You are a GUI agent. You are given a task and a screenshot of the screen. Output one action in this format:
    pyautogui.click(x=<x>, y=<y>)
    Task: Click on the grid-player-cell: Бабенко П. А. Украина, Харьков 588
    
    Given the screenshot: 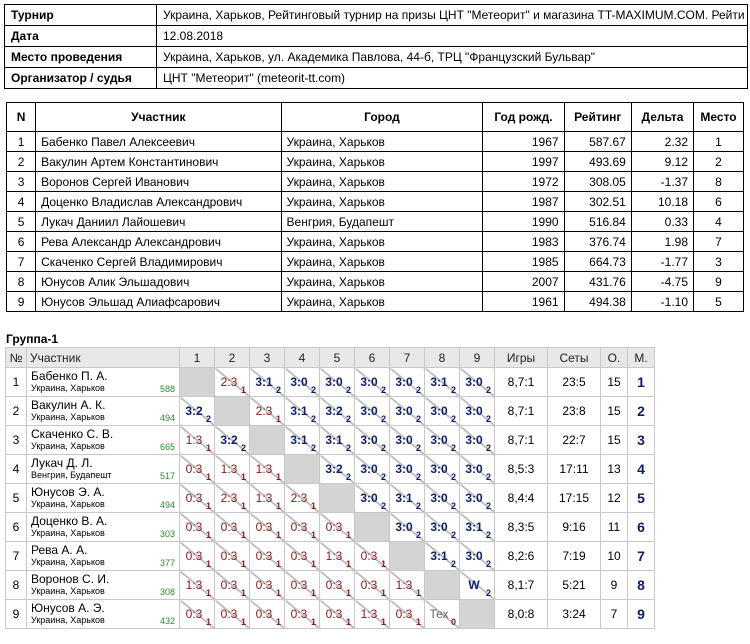 What is the action you would take?
    pyautogui.click(x=103, y=382)
    